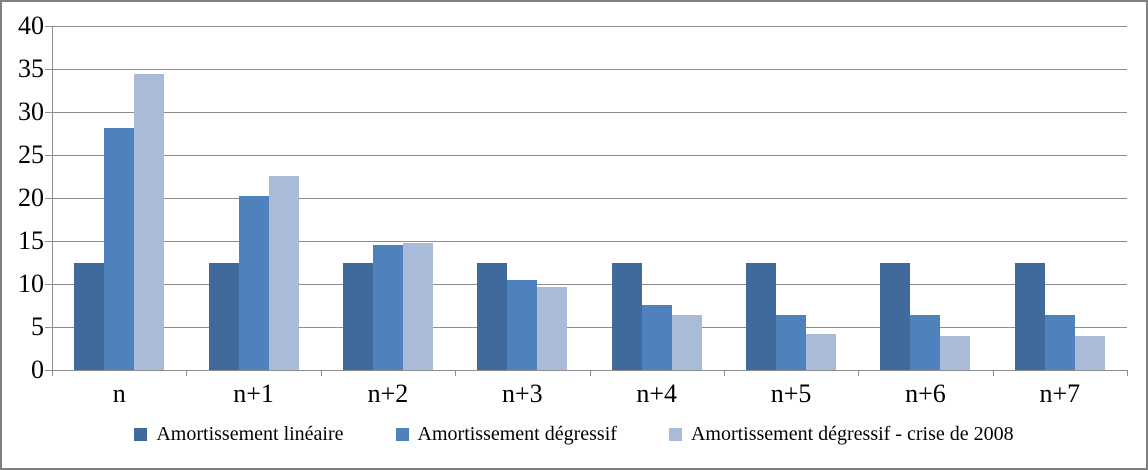  Describe the element at coordinates (761, 316) in the screenshot. I see `bar-series0-n+5` at that location.